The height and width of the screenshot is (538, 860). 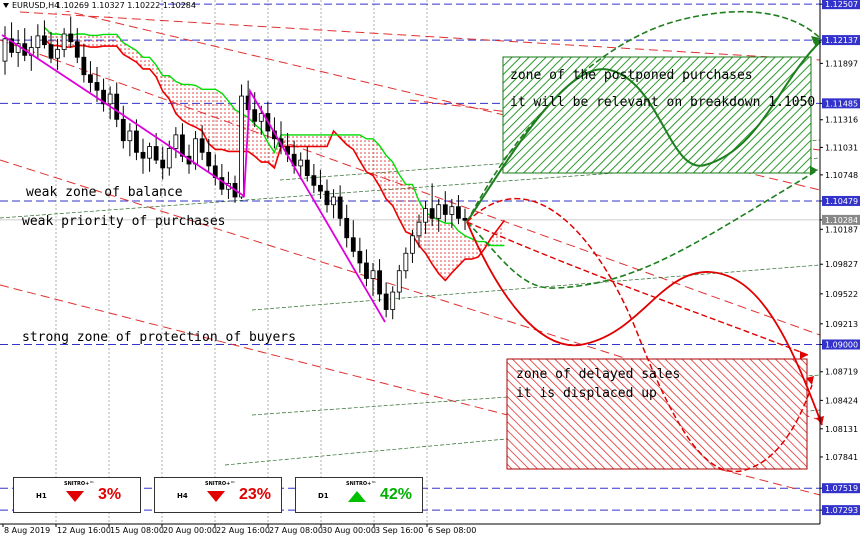 I want to click on x-tick-label: 12 Aug 16:00, so click(x=84, y=530).